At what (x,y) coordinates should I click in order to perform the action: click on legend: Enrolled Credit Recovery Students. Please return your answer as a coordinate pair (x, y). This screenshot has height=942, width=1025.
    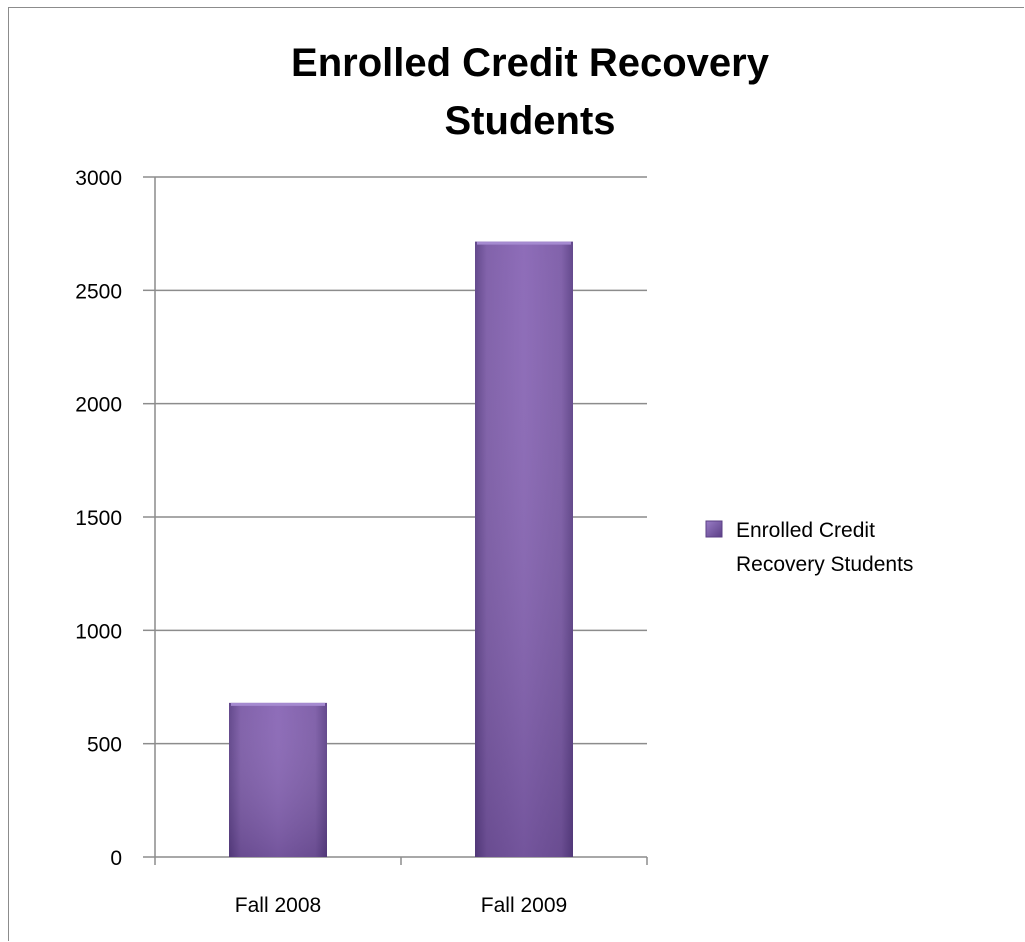
    Looking at the image, I should click on (809, 547).